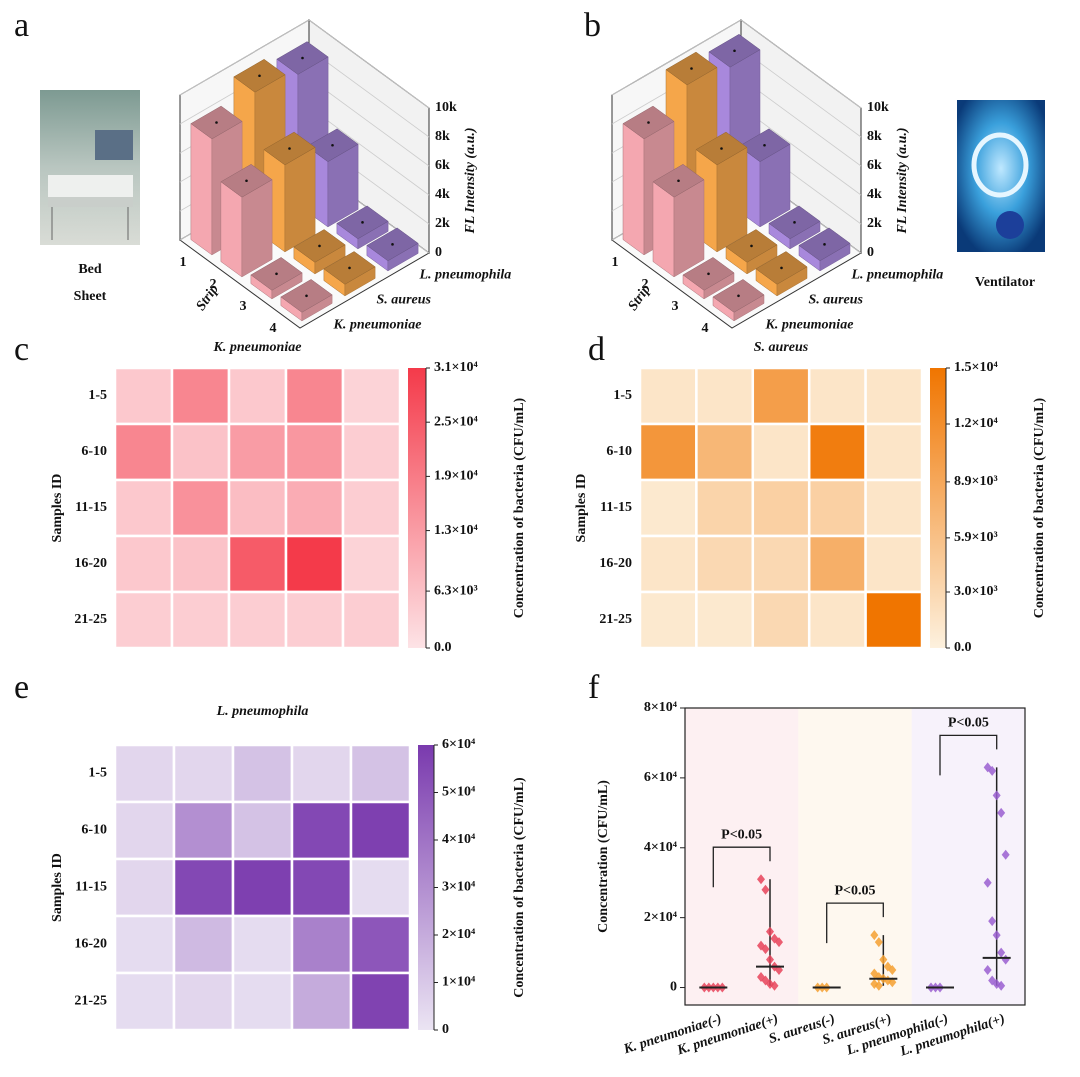  What do you see at coordinates (661, 777) in the screenshot?
I see `y-tick-label: 6×10⁴` at bounding box center [661, 777].